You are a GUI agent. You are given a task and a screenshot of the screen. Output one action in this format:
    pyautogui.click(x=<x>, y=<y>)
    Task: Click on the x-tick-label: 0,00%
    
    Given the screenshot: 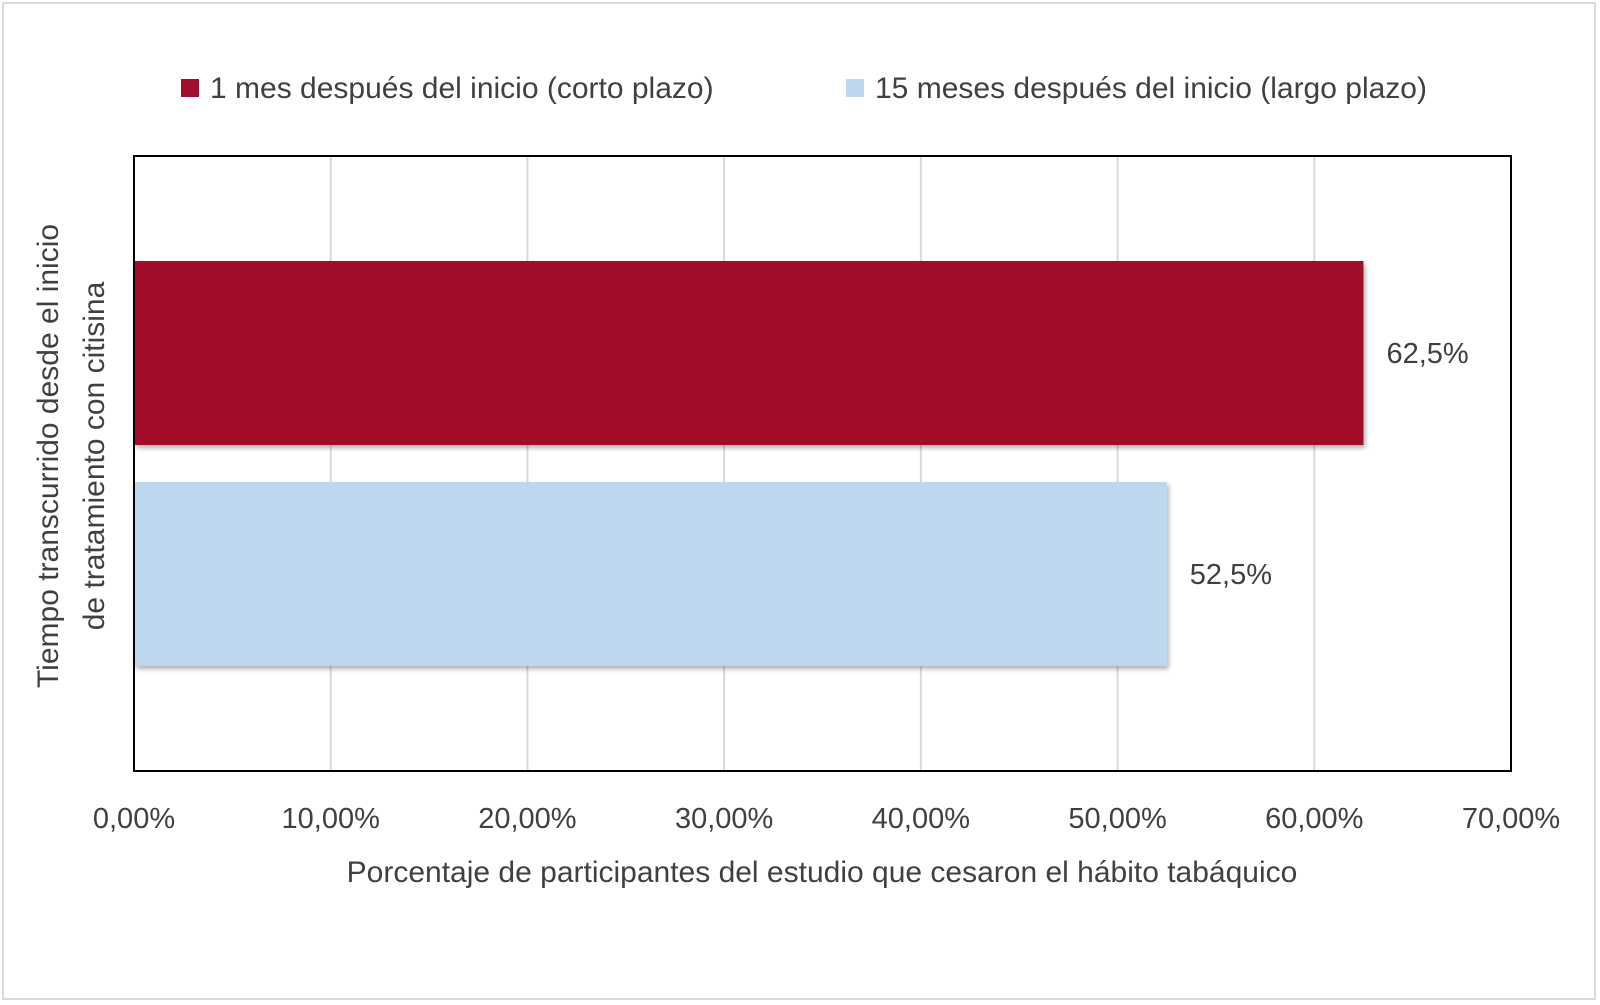 What is the action you would take?
    pyautogui.click(x=134, y=819)
    